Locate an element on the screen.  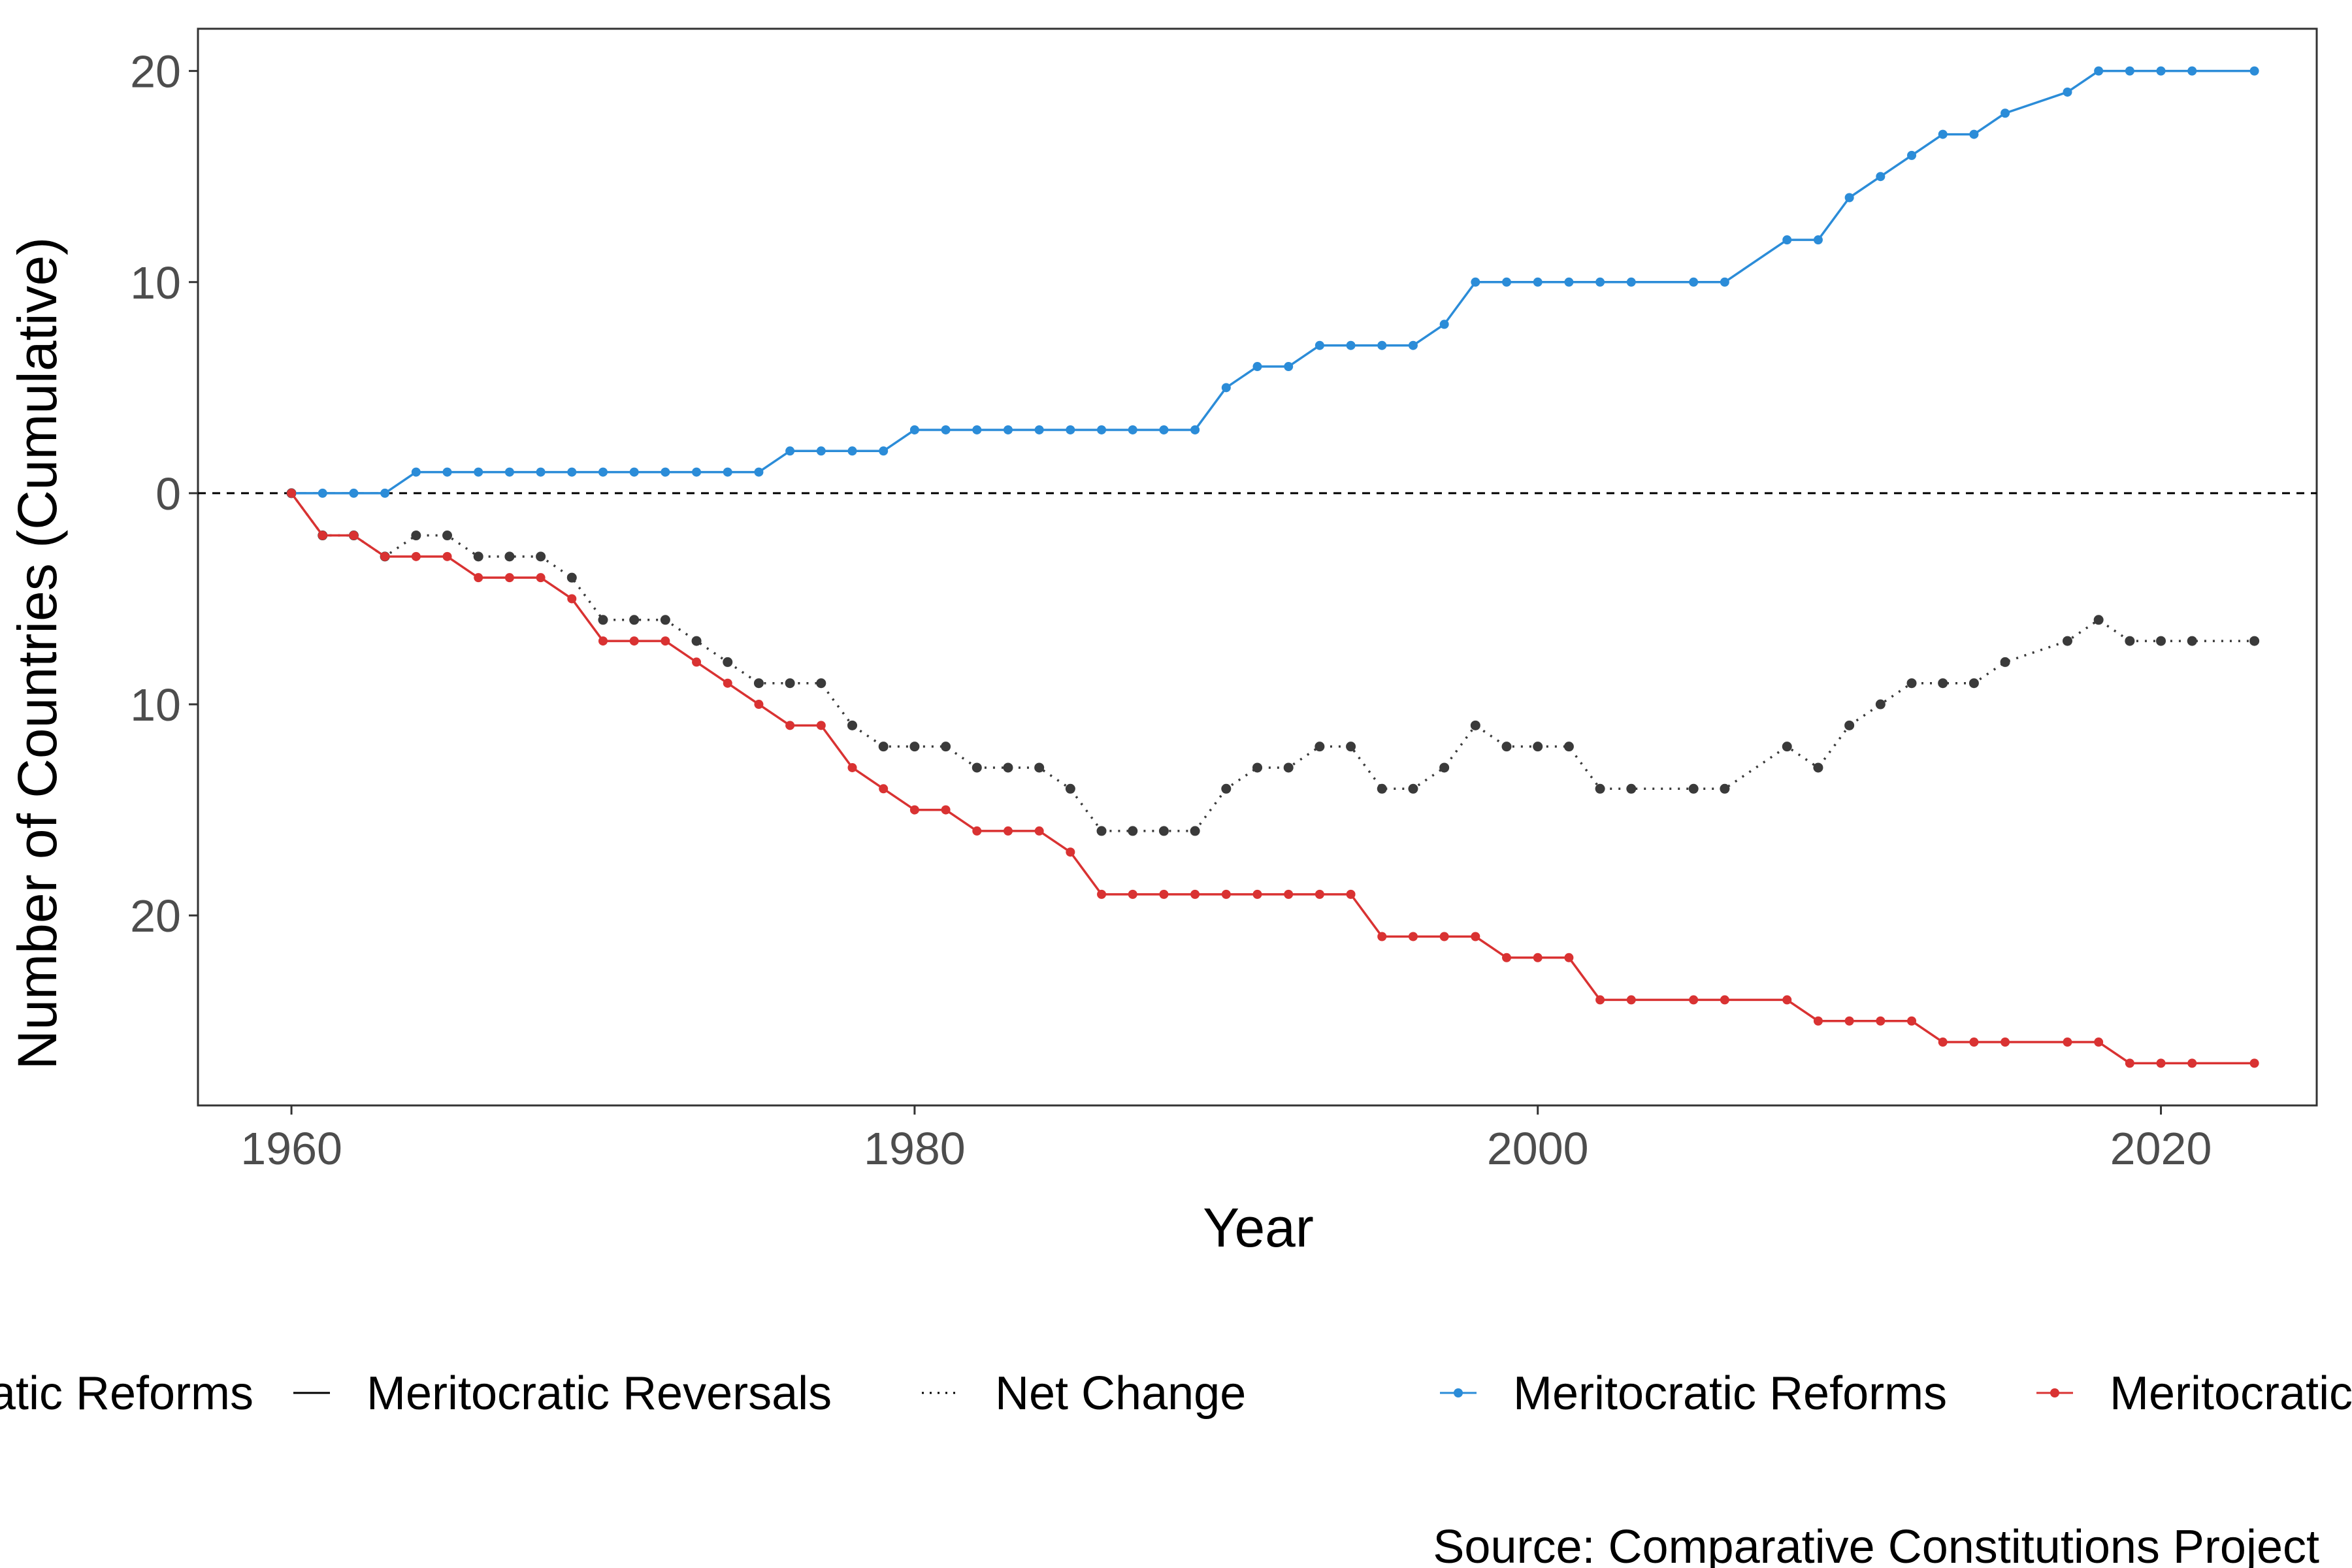
x-axis-title: Year is located at coordinates (1258, 1227).